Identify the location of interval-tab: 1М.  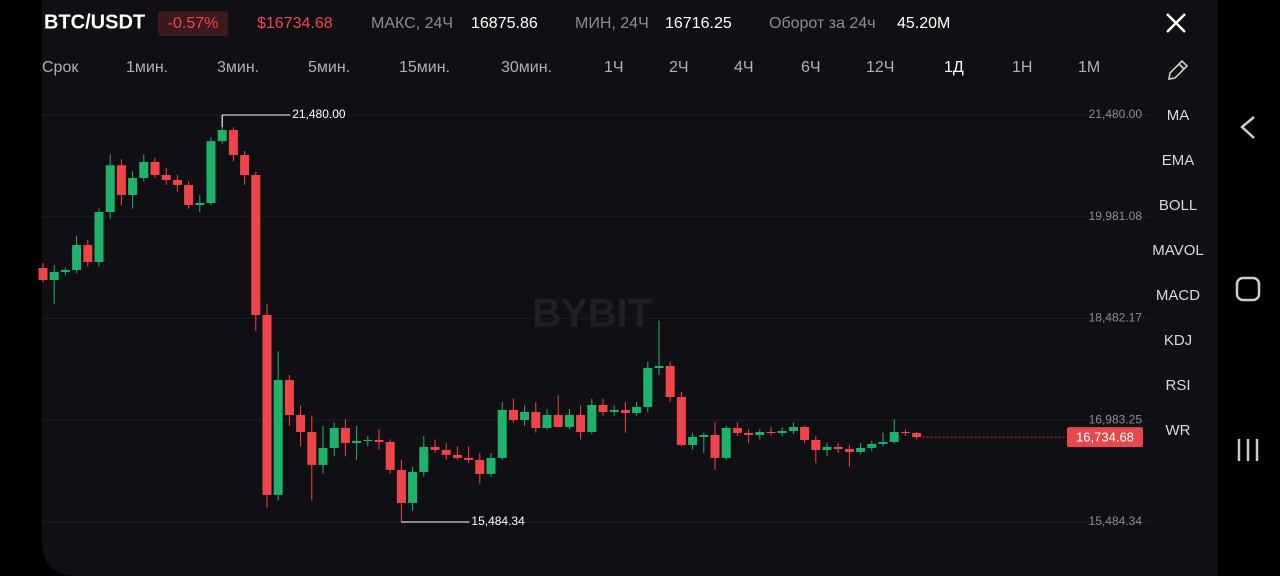
(1089, 67).